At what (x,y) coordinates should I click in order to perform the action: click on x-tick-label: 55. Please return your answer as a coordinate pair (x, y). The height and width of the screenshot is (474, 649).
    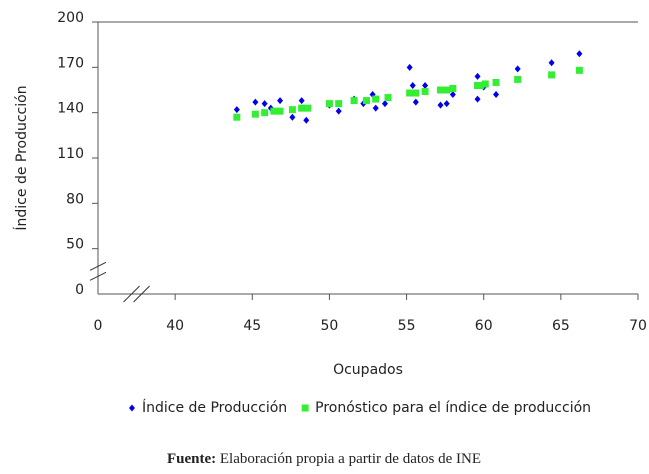
    Looking at the image, I should click on (407, 326).